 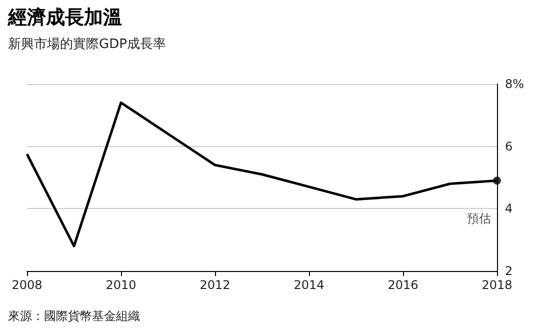 What do you see at coordinates (87, 44) in the screenshot?
I see `chart-subtitle: 新興市場的實際GDP成長率` at bounding box center [87, 44].